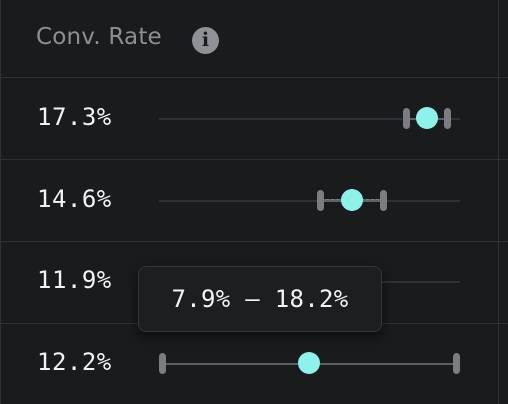 This screenshot has height=404, width=508. I want to click on conversion-rate-value: 14.6%, so click(74, 199).